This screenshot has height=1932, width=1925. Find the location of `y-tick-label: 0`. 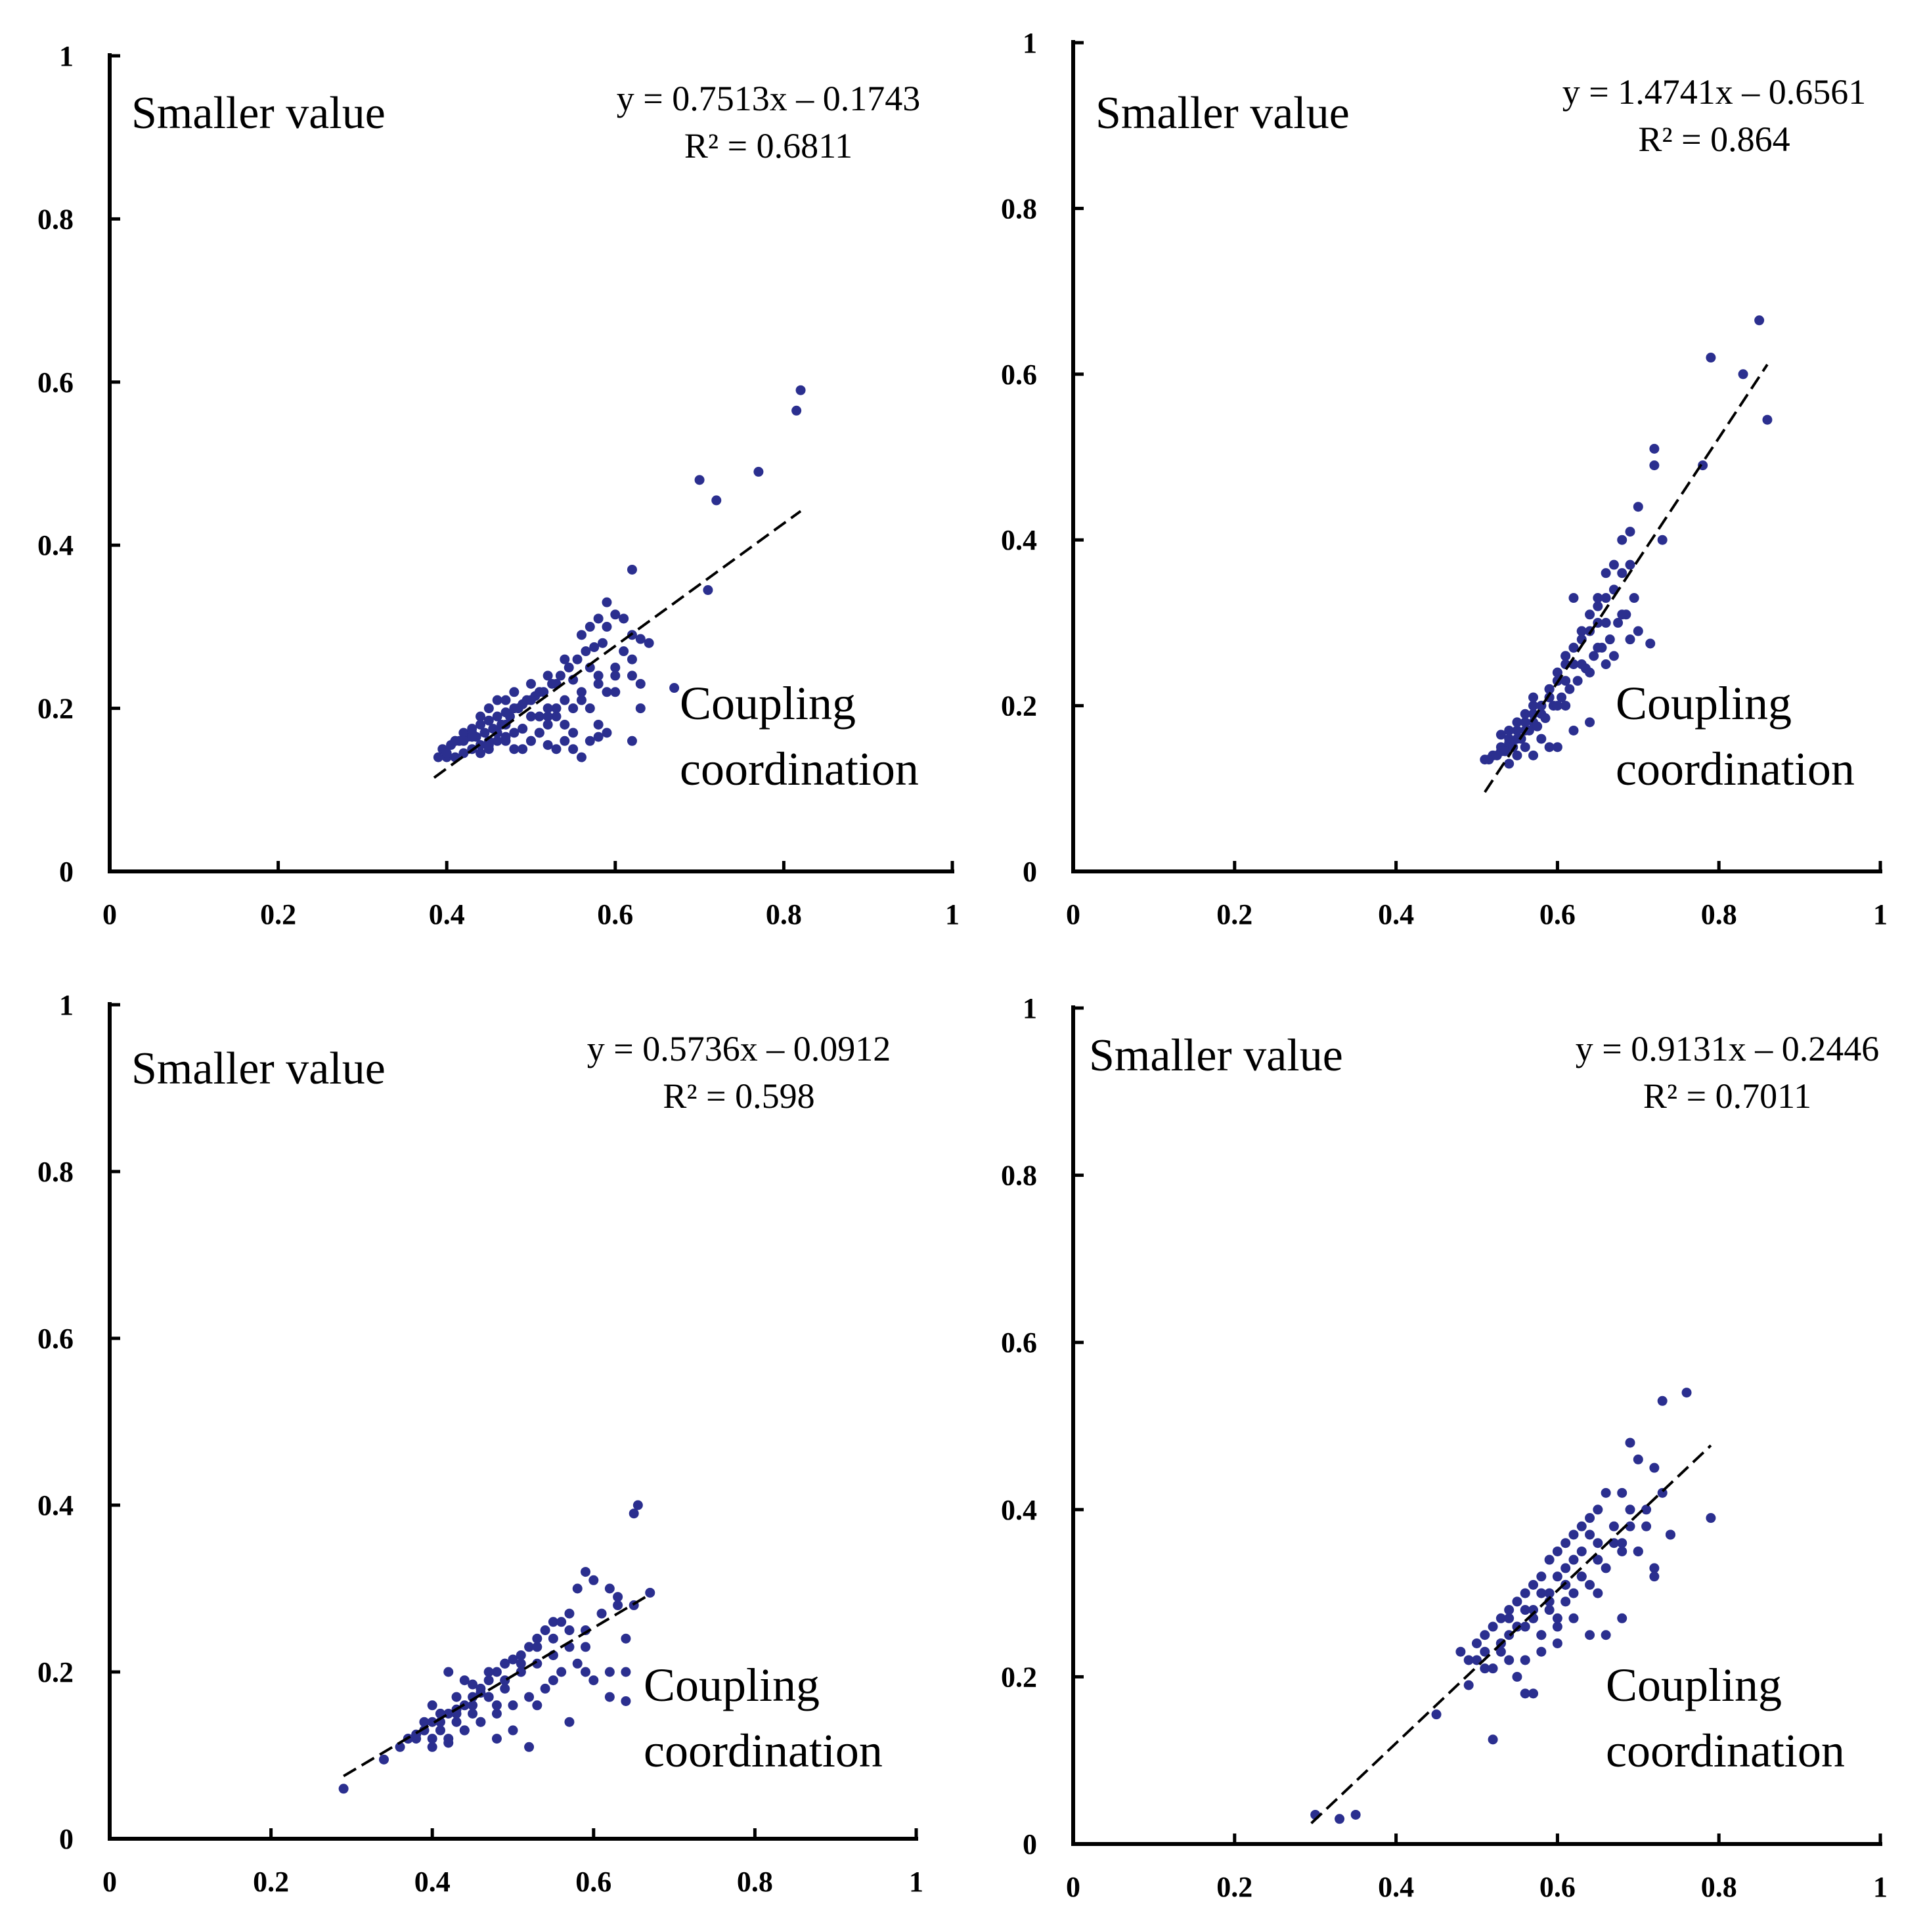

y-tick-label: 0 is located at coordinates (66, 1839).